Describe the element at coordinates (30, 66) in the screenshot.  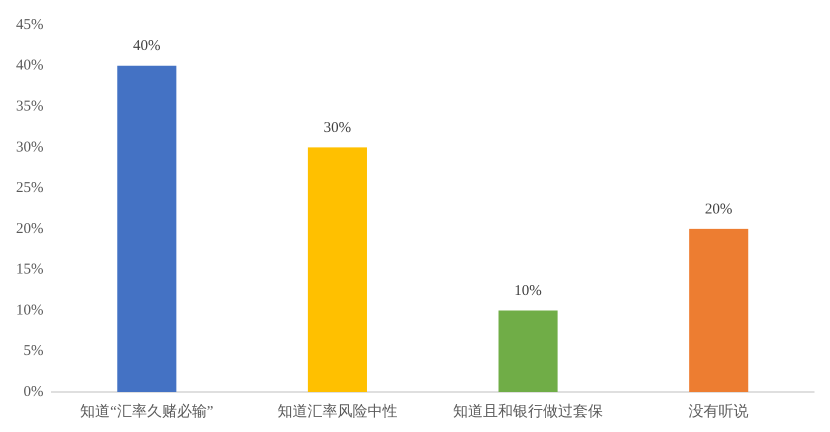
I see `y-tick-label: 40%` at that location.